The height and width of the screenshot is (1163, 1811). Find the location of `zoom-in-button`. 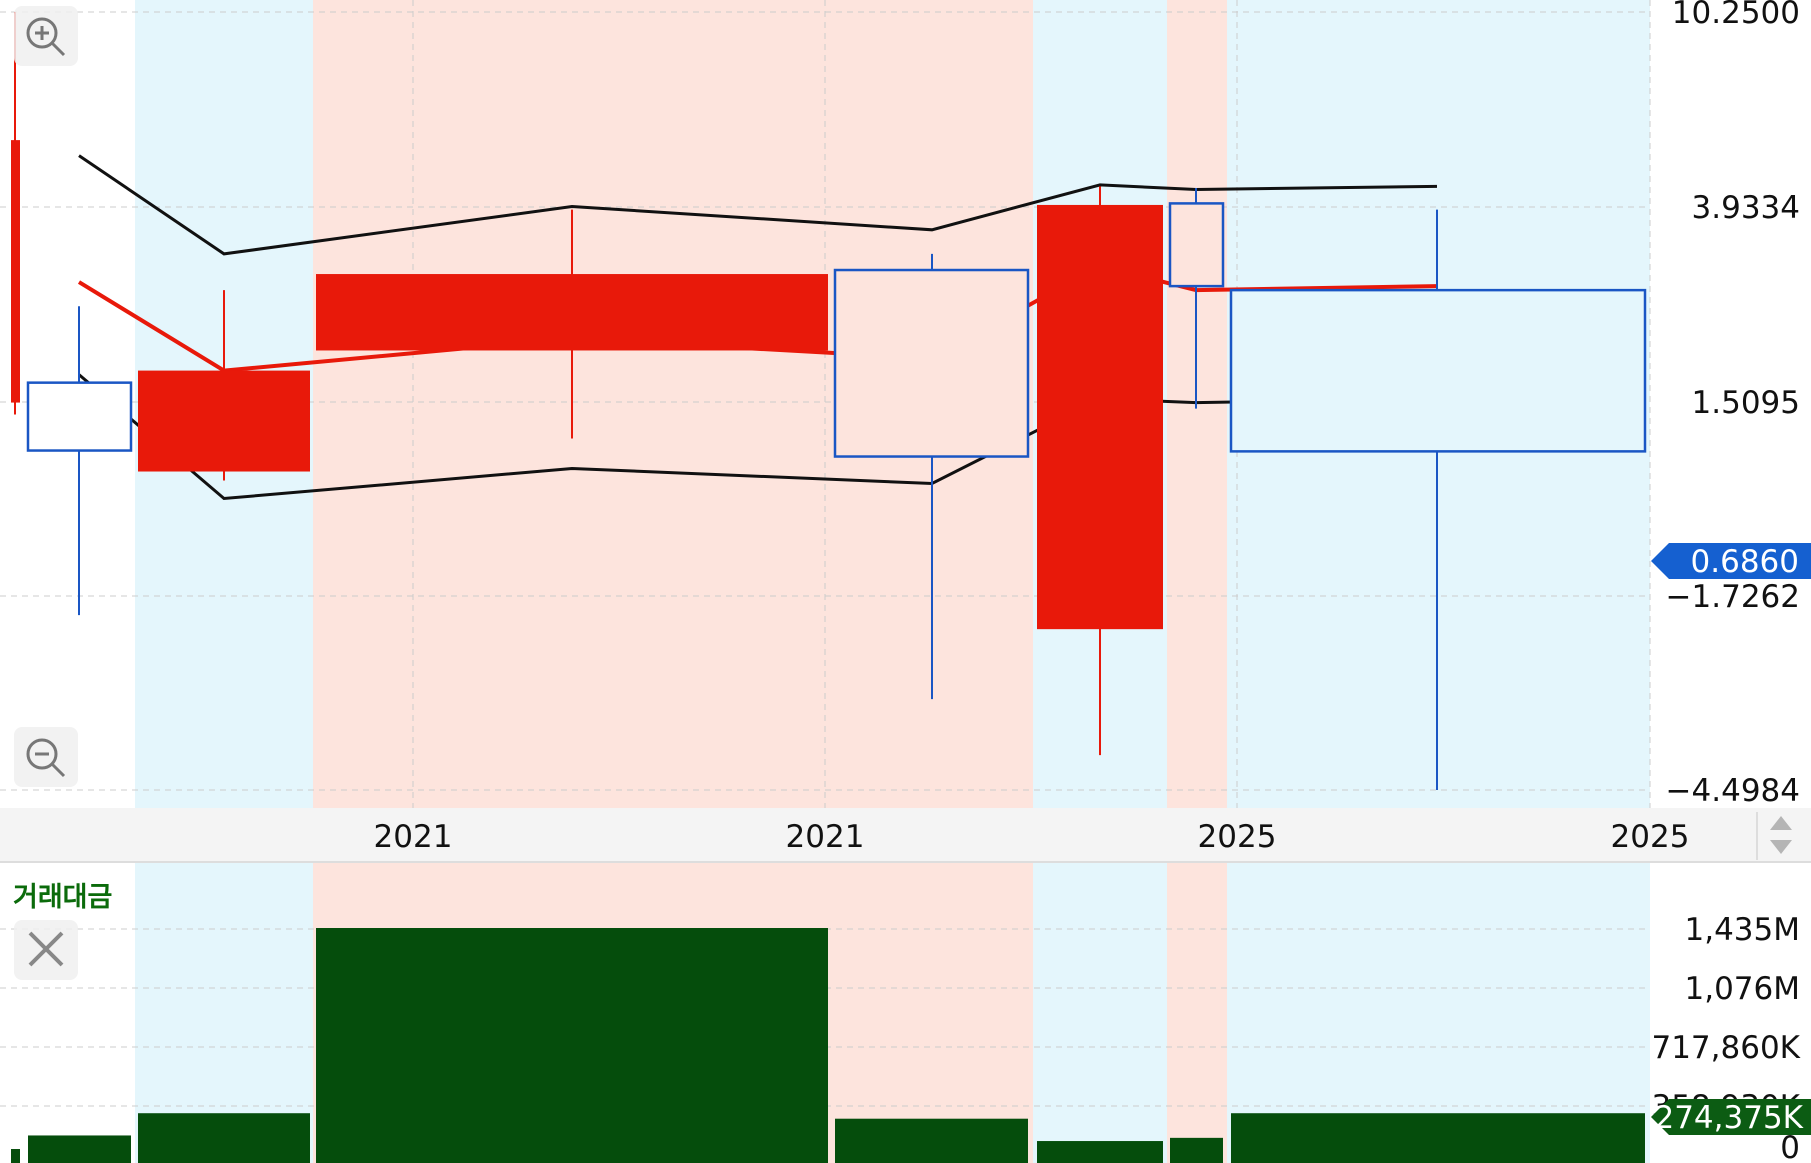

zoom-in-button is located at coordinates (46, 36).